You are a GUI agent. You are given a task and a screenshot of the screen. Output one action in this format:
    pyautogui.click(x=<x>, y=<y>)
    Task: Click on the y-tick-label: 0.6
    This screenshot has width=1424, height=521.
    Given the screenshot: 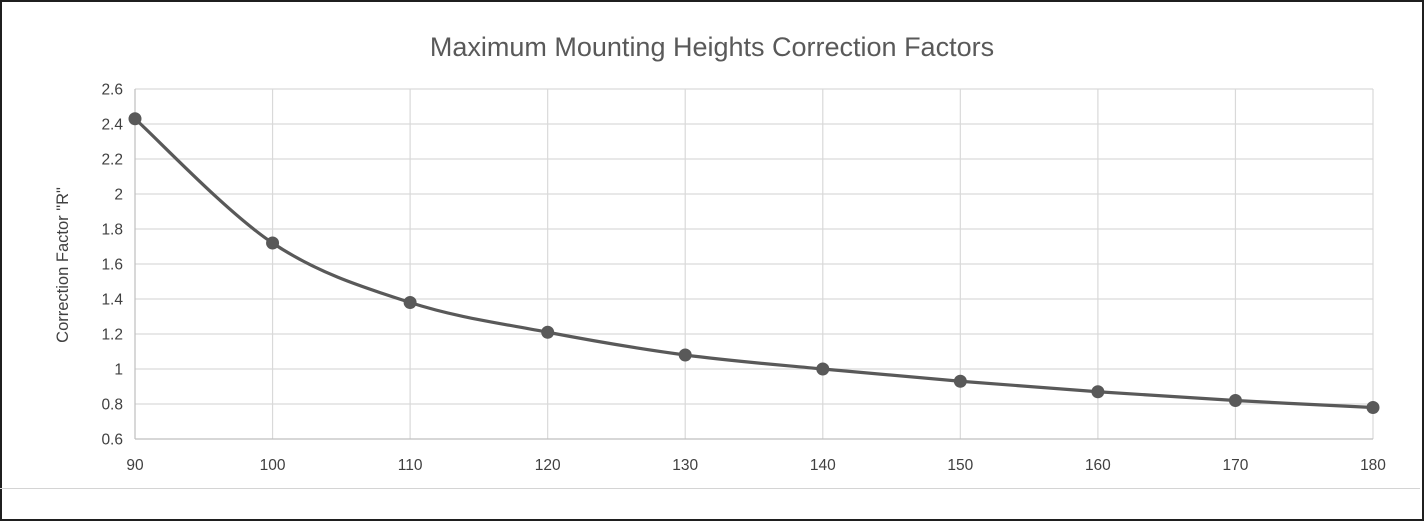 What is the action you would take?
    pyautogui.click(x=112, y=440)
    